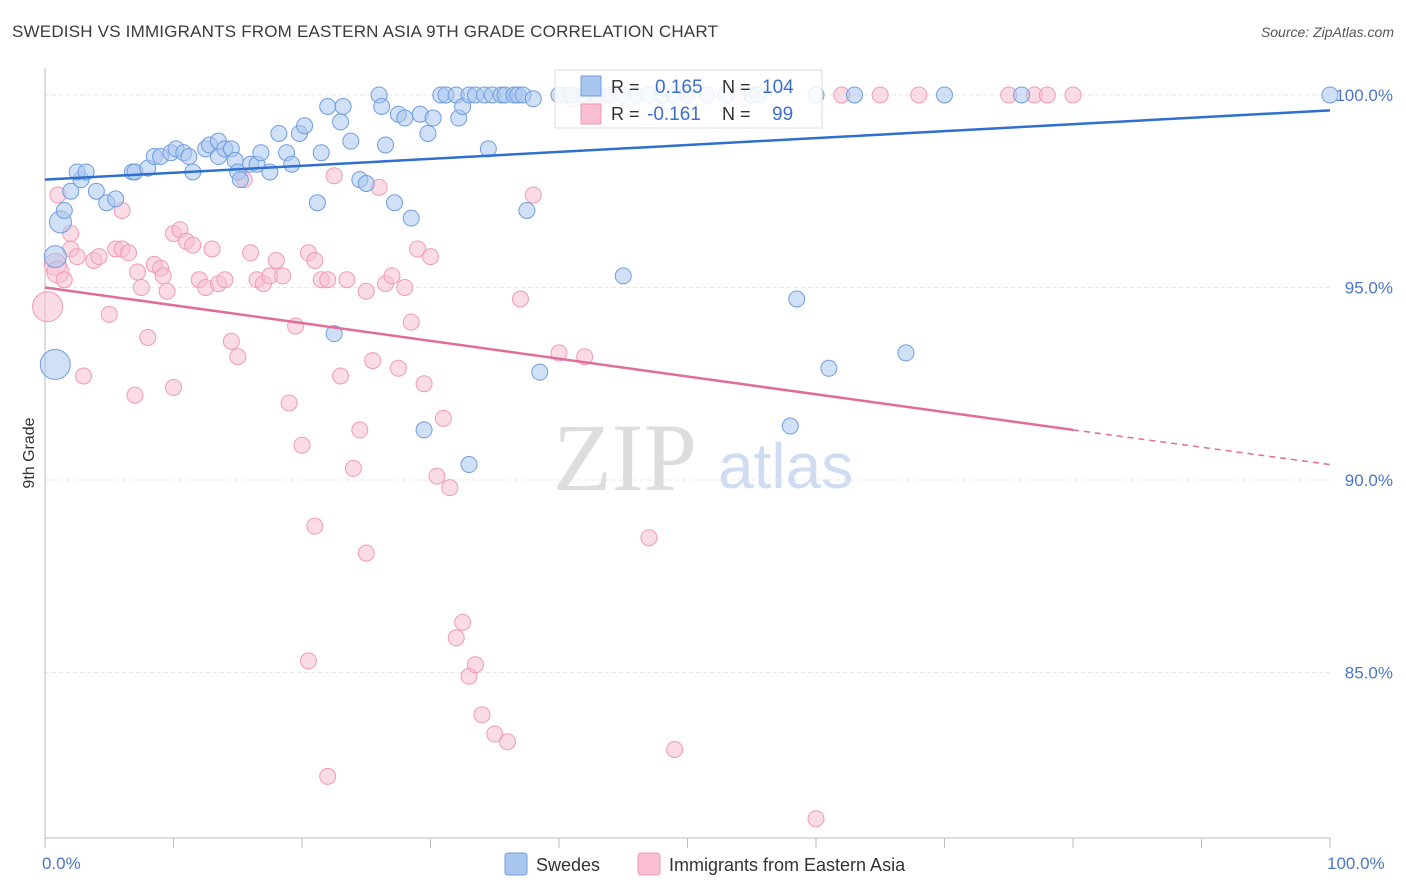 This screenshot has width=1406, height=892. What do you see at coordinates (625, 457) in the screenshot?
I see `watermark-zip: ZIP` at bounding box center [625, 457].